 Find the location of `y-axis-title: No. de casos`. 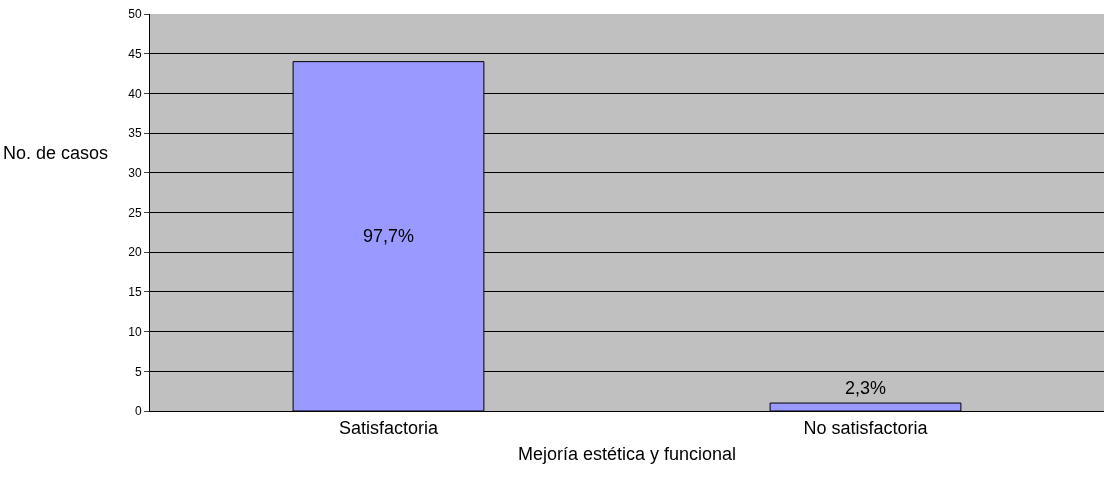

y-axis-title: No. de casos is located at coordinates (56, 153).